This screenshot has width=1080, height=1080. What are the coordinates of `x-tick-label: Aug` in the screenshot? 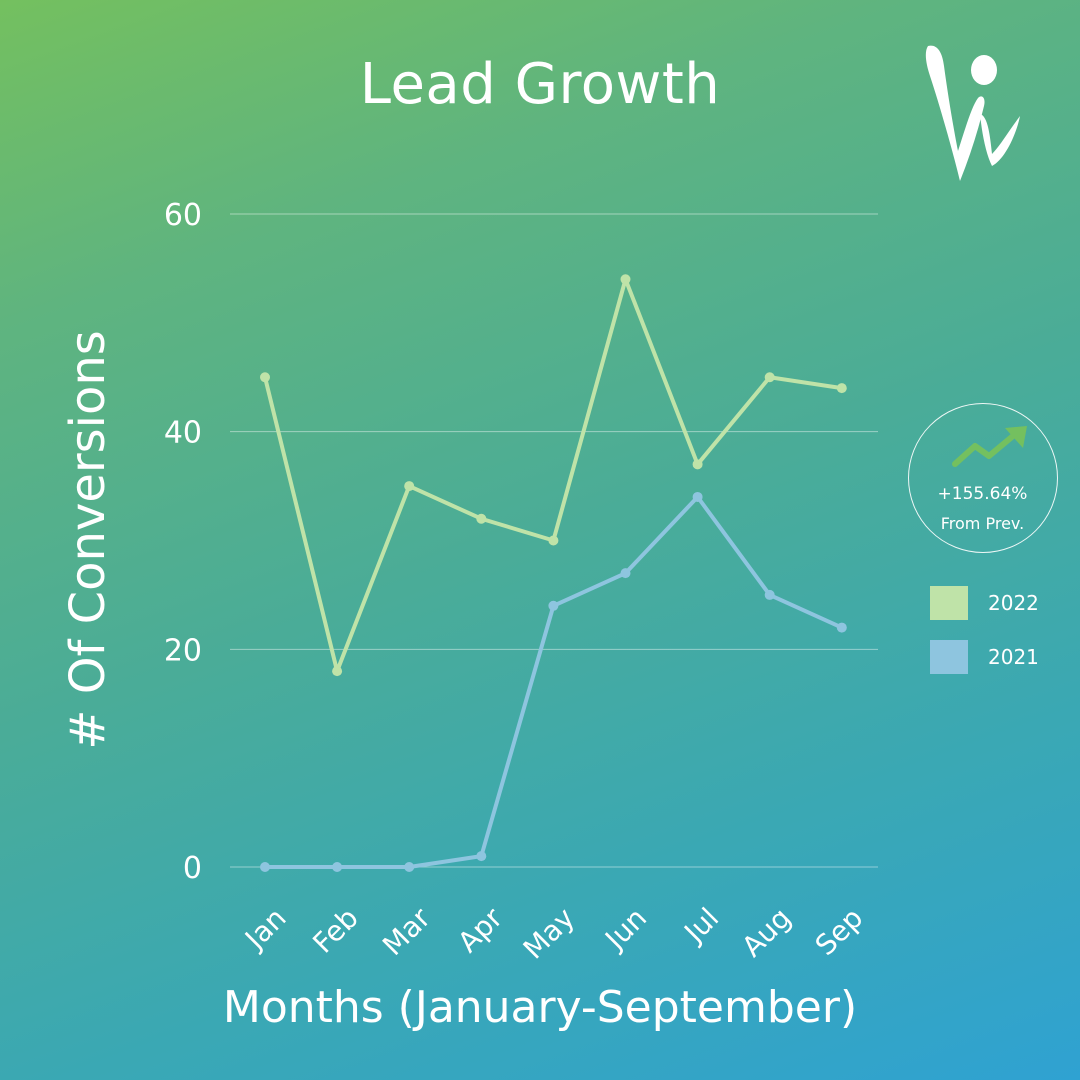 It's located at (766, 932).